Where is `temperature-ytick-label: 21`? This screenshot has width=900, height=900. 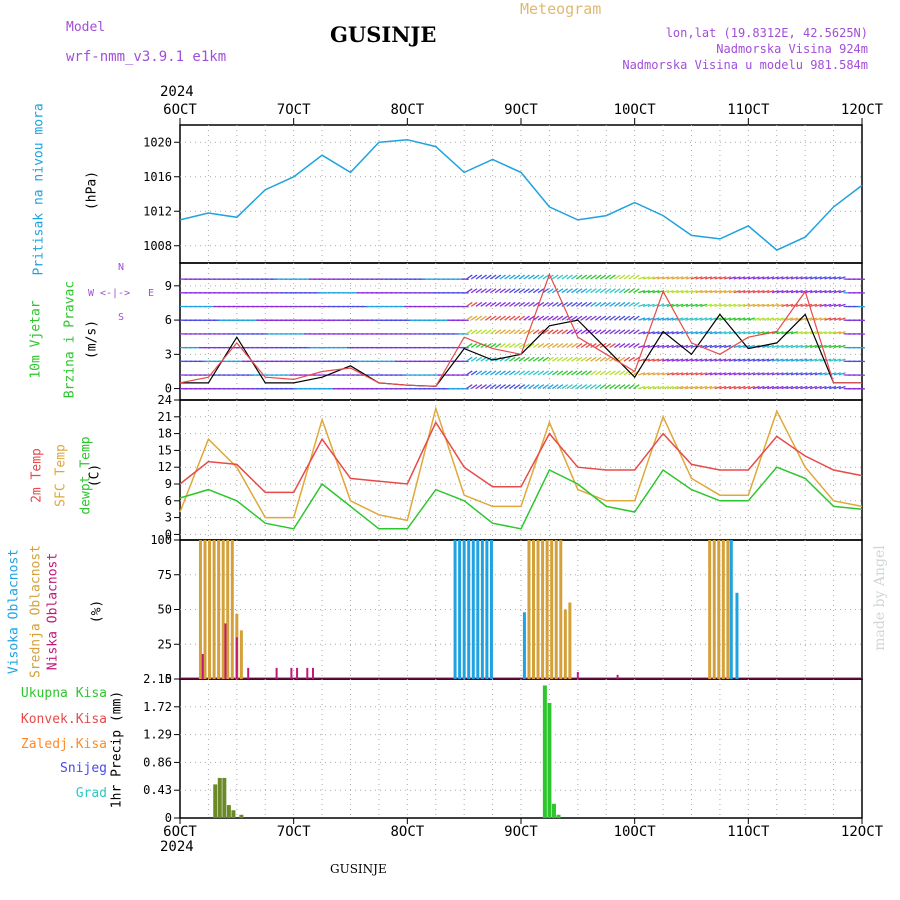
temperature-ytick-label: 21 is located at coordinates (165, 417).